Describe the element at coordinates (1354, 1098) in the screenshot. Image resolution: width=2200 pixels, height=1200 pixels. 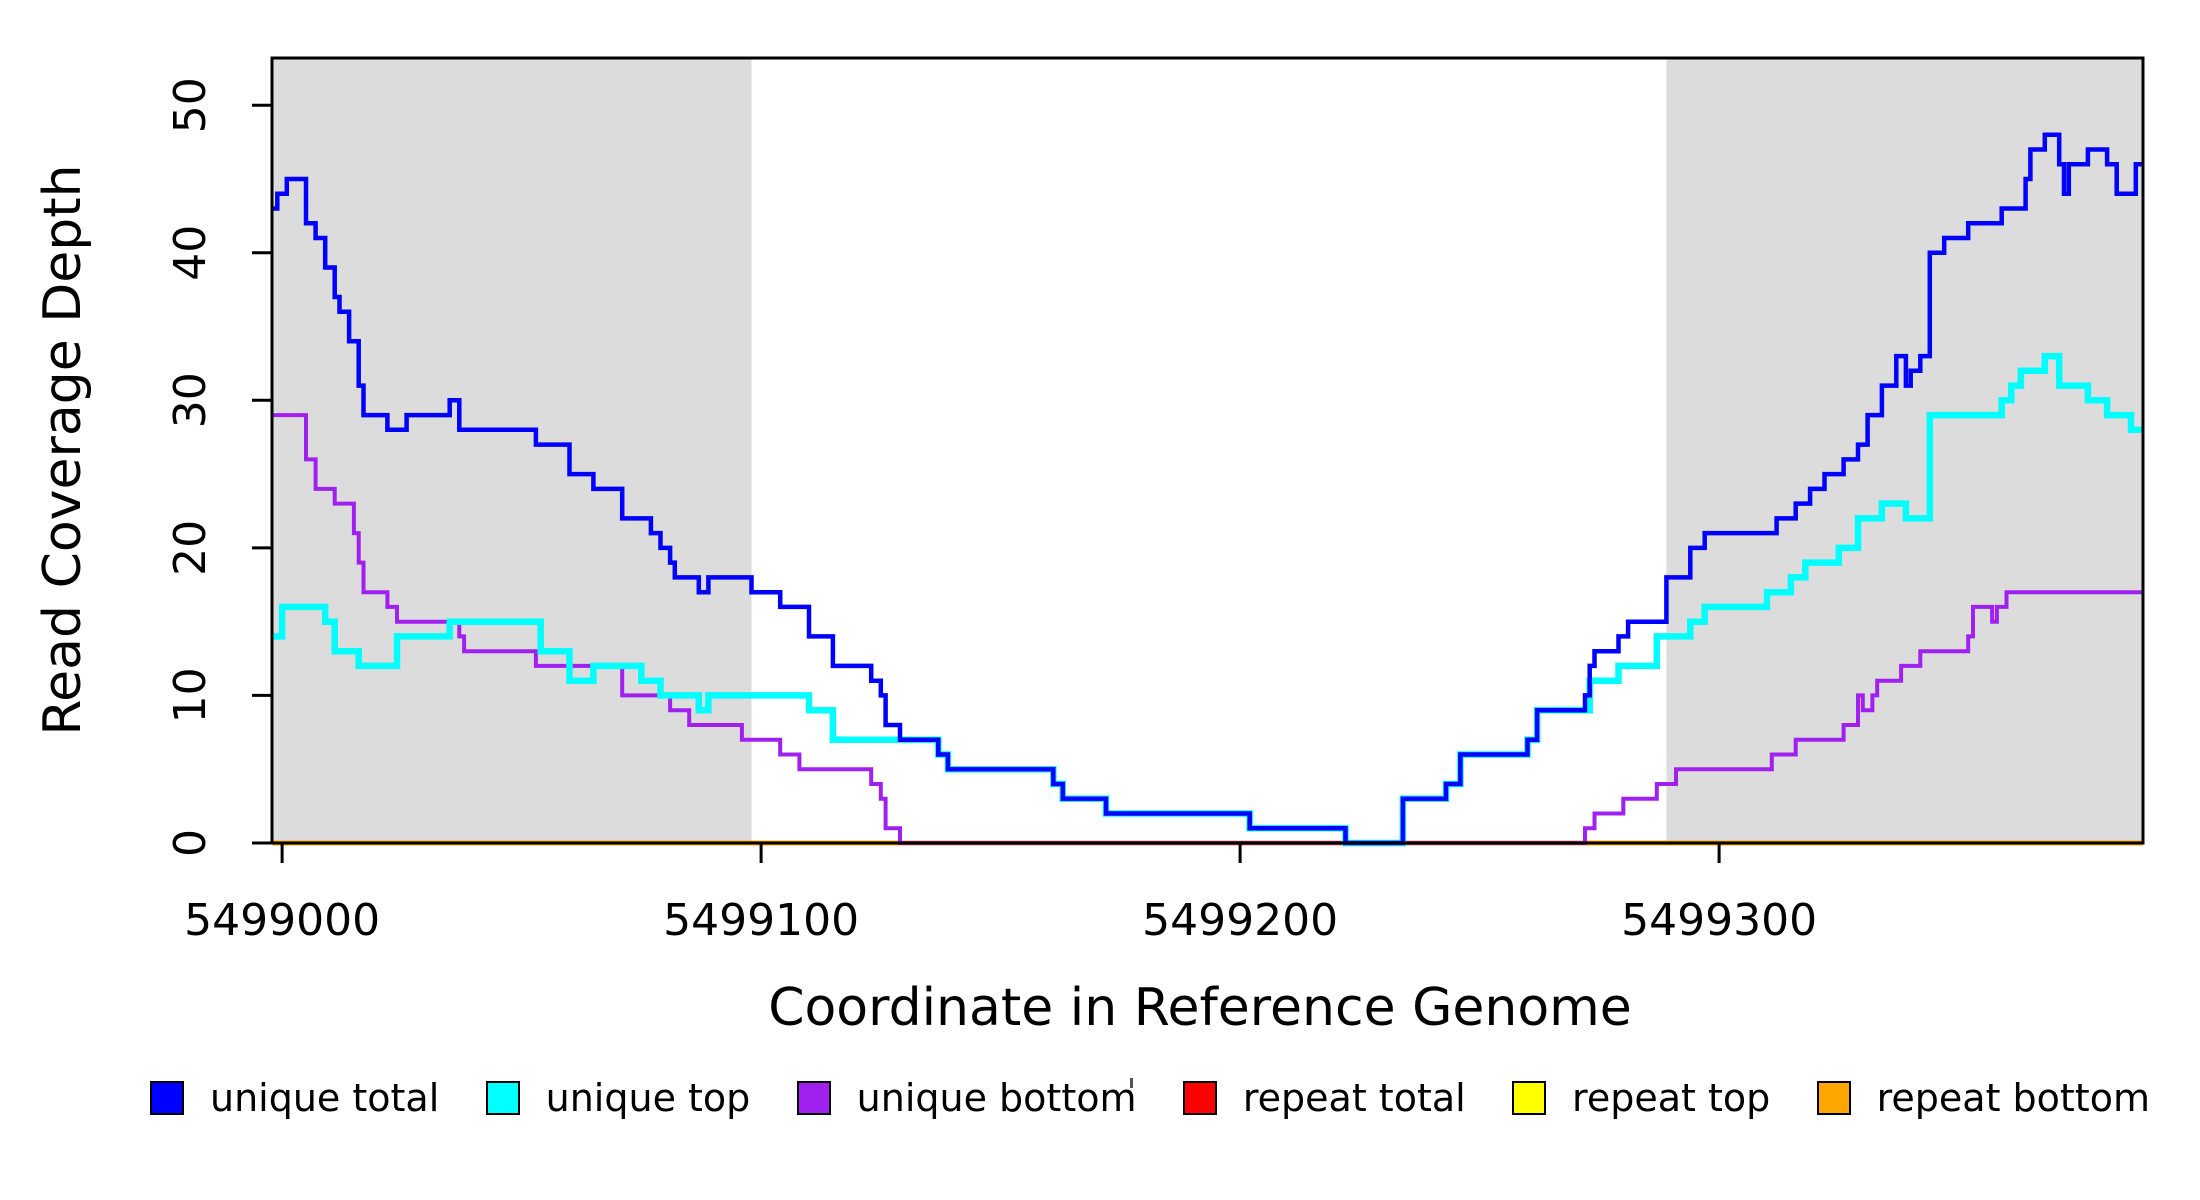
I see `legend-label: repeat total` at that location.